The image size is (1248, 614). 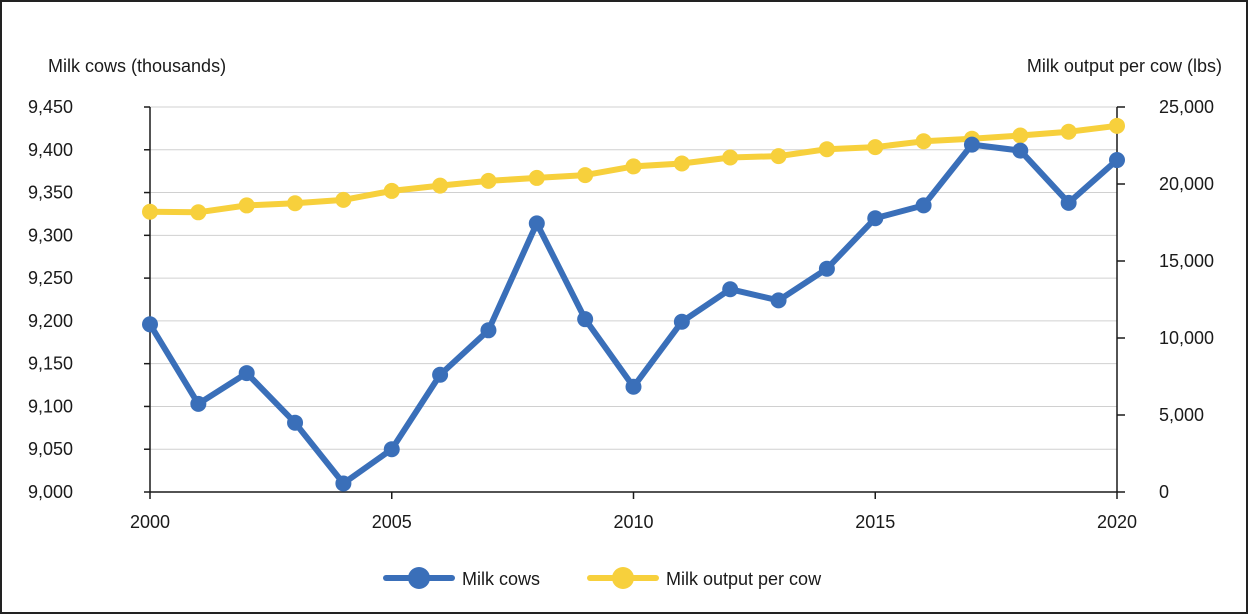 I want to click on left-tick-label: 9,100, so click(x=50, y=406).